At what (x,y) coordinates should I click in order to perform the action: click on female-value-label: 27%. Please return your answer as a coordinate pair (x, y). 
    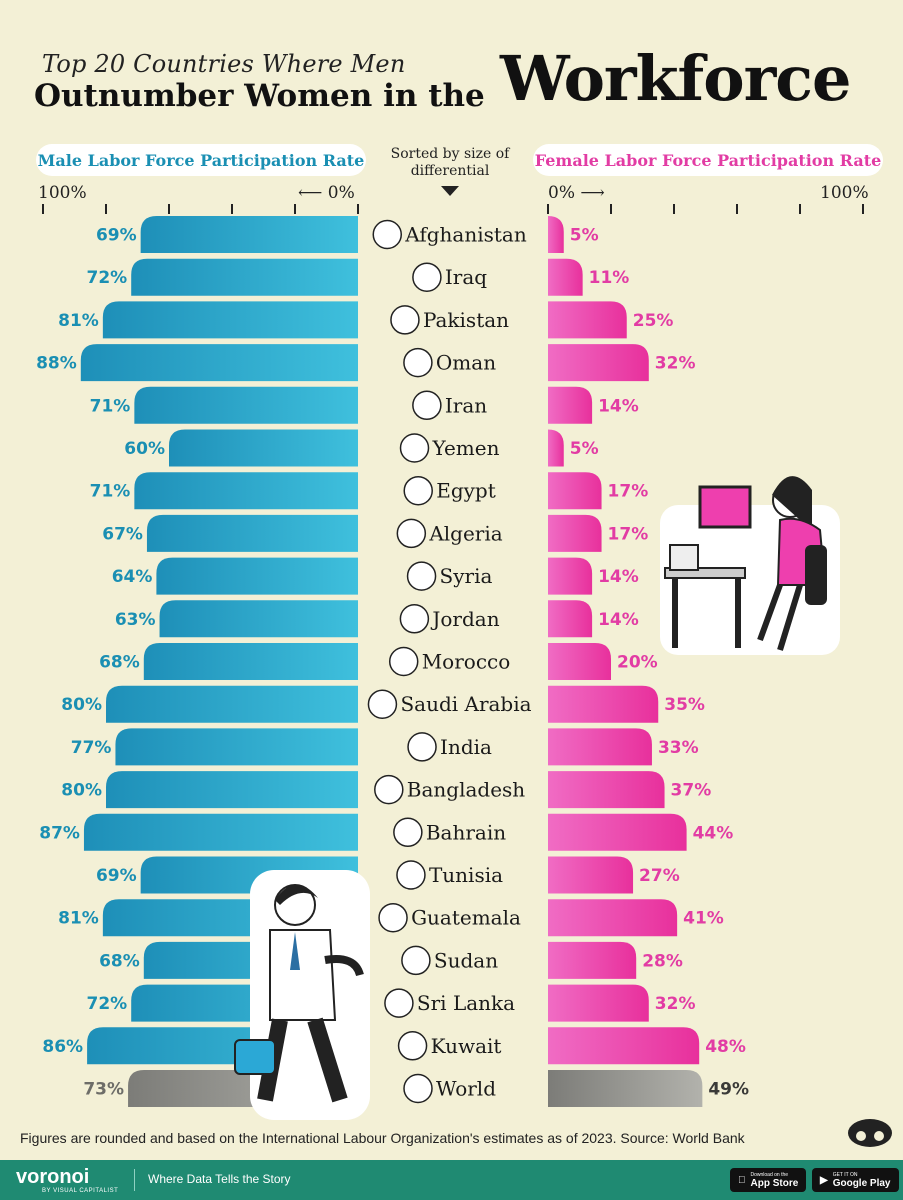
    Looking at the image, I should click on (659, 876).